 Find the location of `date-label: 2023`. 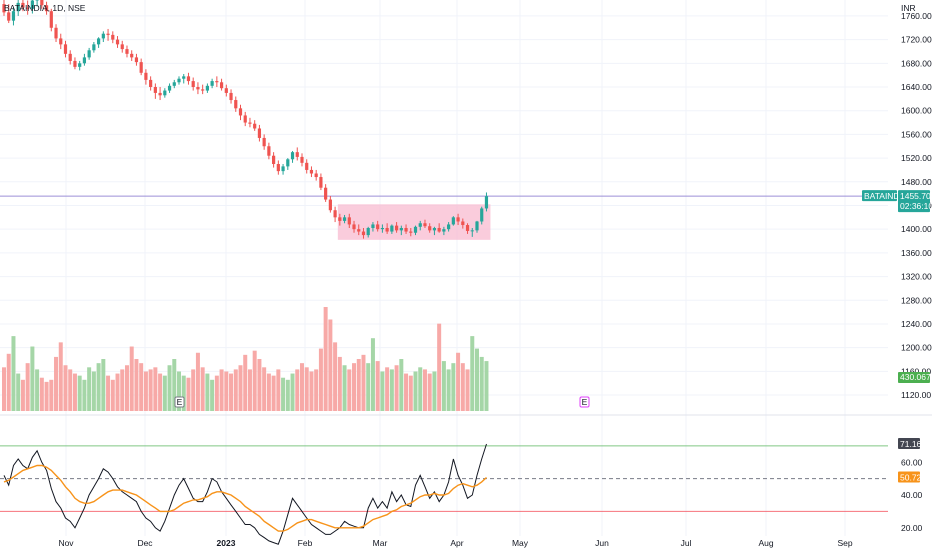

date-label: 2023 is located at coordinates (226, 543).